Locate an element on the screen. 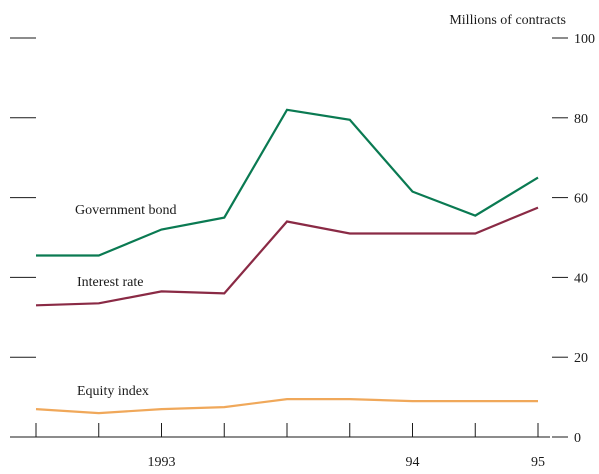 This screenshot has height=474, width=599. unit-label: Millions of contracts is located at coordinates (507, 20).